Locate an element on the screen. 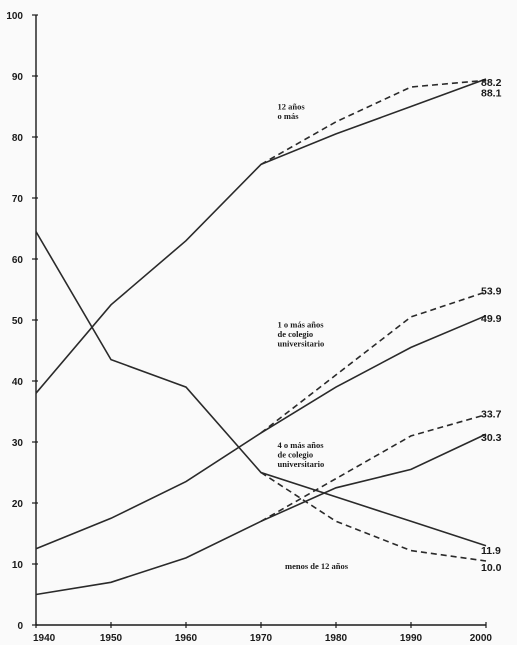 Image resolution: width=517 pixels, height=645 pixels. y-tick-label: 50 is located at coordinates (18, 321).